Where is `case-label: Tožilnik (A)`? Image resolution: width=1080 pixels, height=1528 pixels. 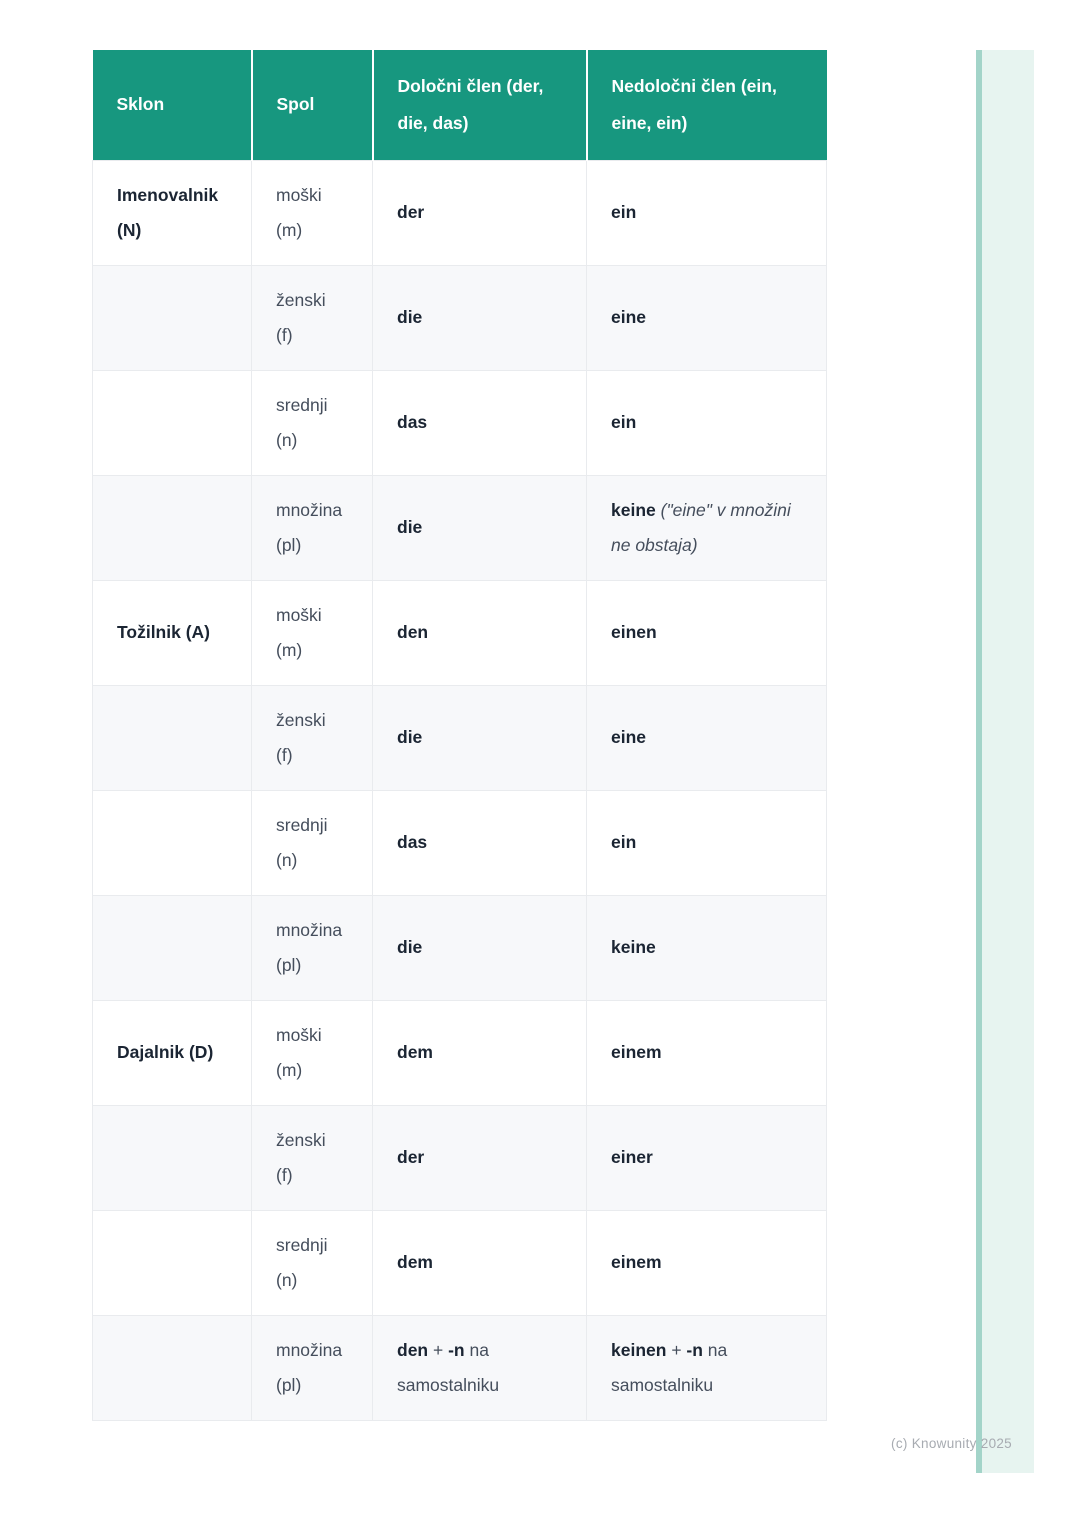
case-label: Tožilnik (A) is located at coordinates (163, 632).